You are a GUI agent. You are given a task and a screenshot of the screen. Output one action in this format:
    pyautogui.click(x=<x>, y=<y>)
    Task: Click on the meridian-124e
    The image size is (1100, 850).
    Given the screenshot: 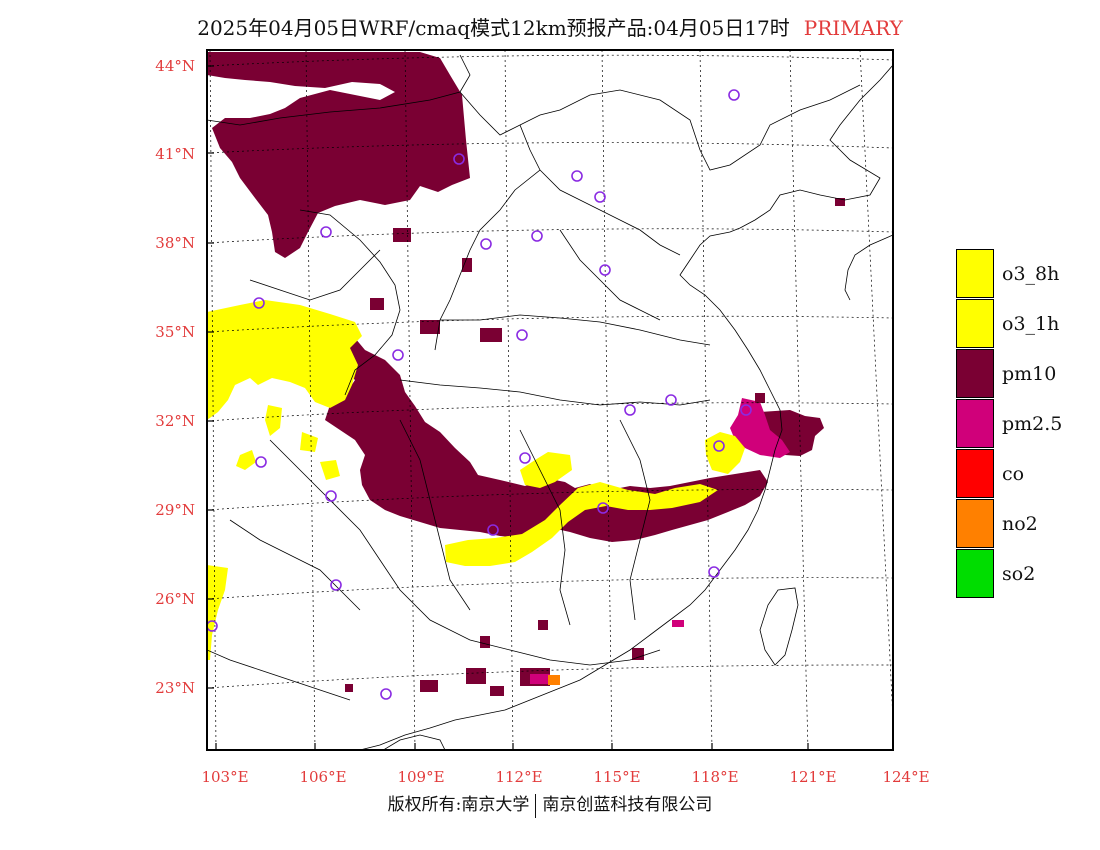 What is the action you would take?
    pyautogui.click(x=876, y=385)
    